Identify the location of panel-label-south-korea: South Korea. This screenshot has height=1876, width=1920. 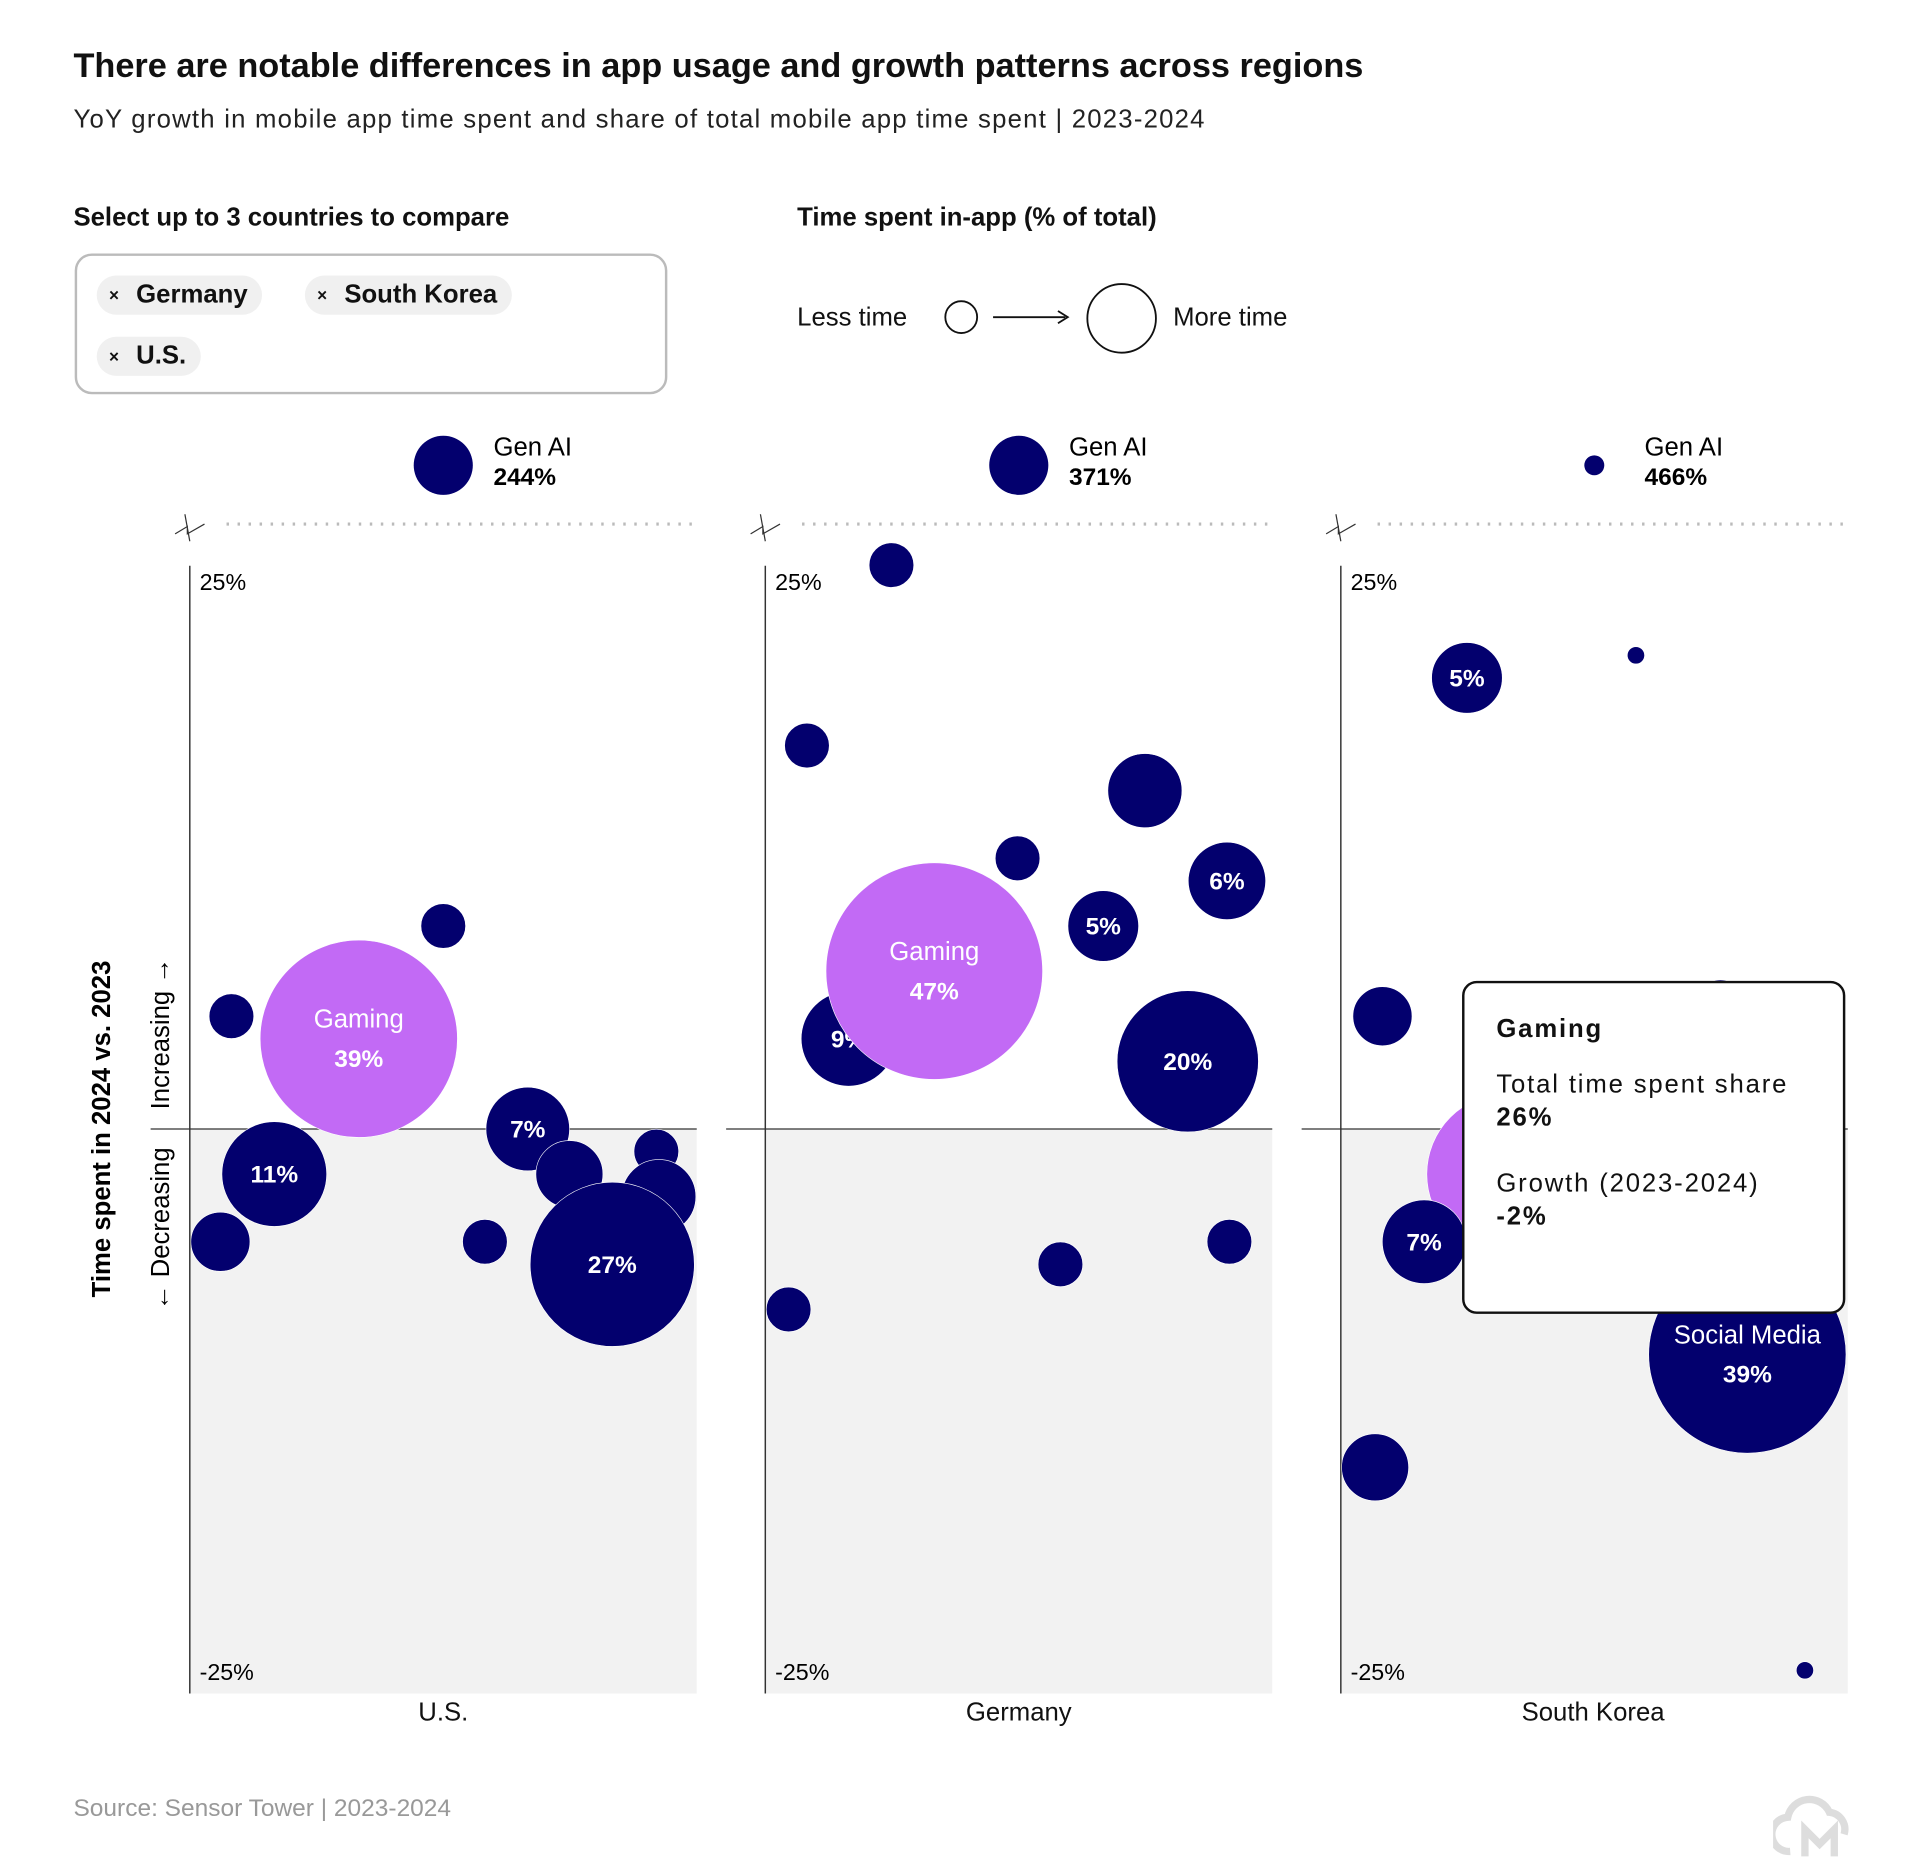
(1593, 1712).